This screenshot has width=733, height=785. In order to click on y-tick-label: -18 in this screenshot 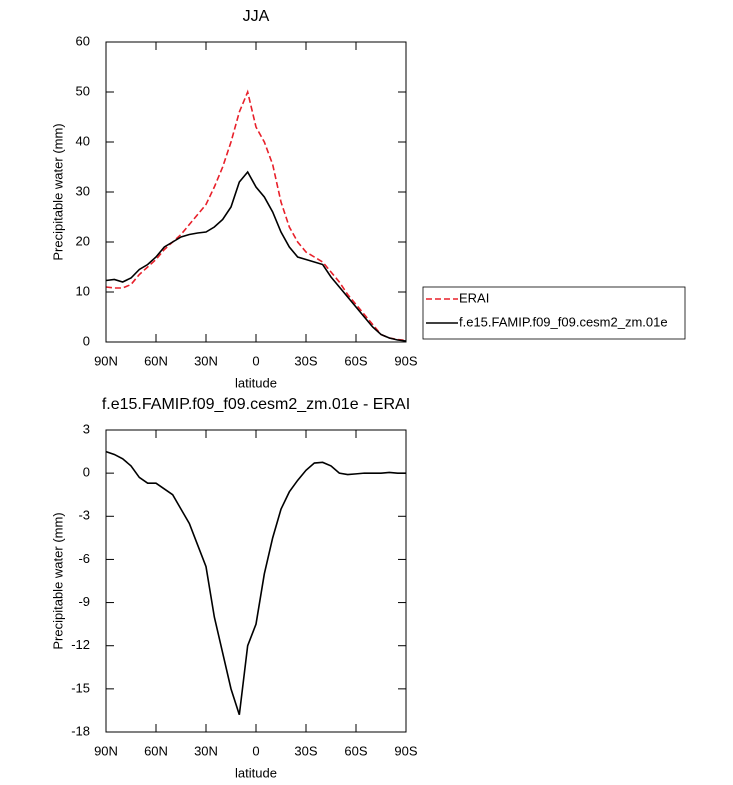, I will do `click(80, 730)`.